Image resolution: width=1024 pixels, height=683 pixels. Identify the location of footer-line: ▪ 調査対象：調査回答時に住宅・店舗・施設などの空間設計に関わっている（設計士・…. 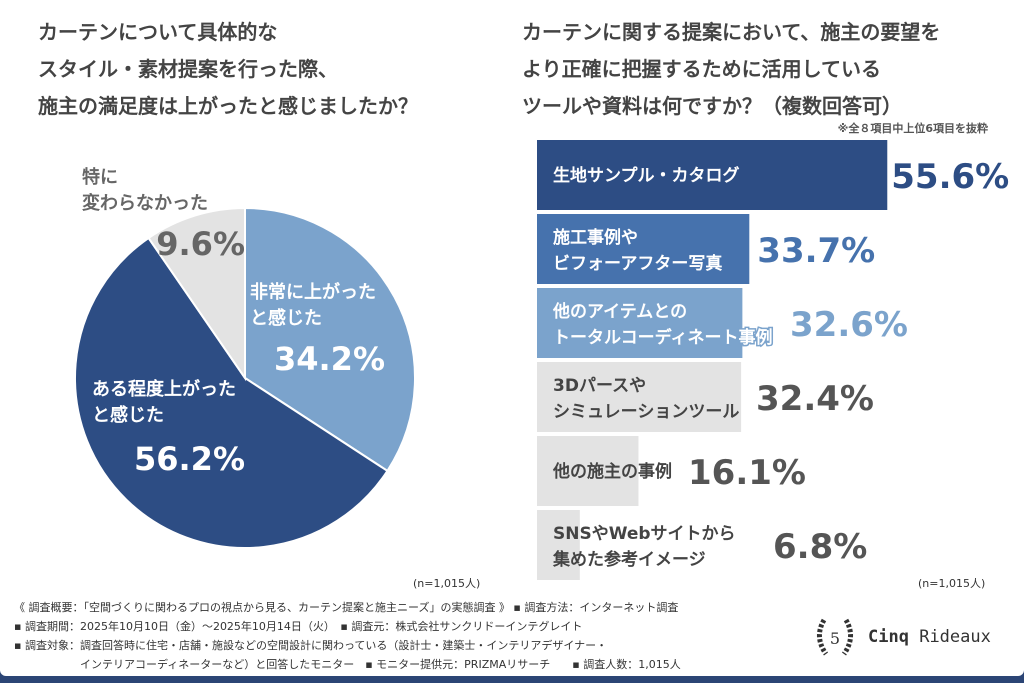
(311, 645).